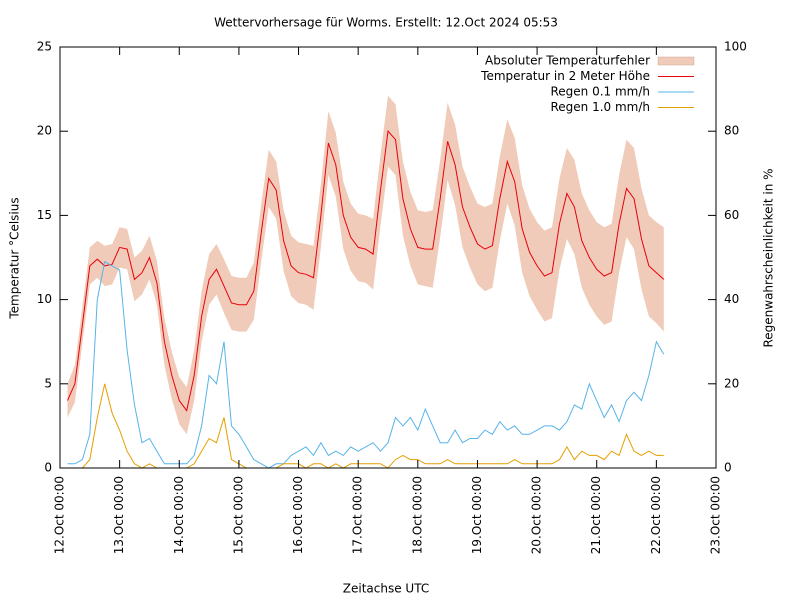 The image size is (800, 600). I want to click on legend-label: Absoluter Temperaturfehler, so click(567, 61).